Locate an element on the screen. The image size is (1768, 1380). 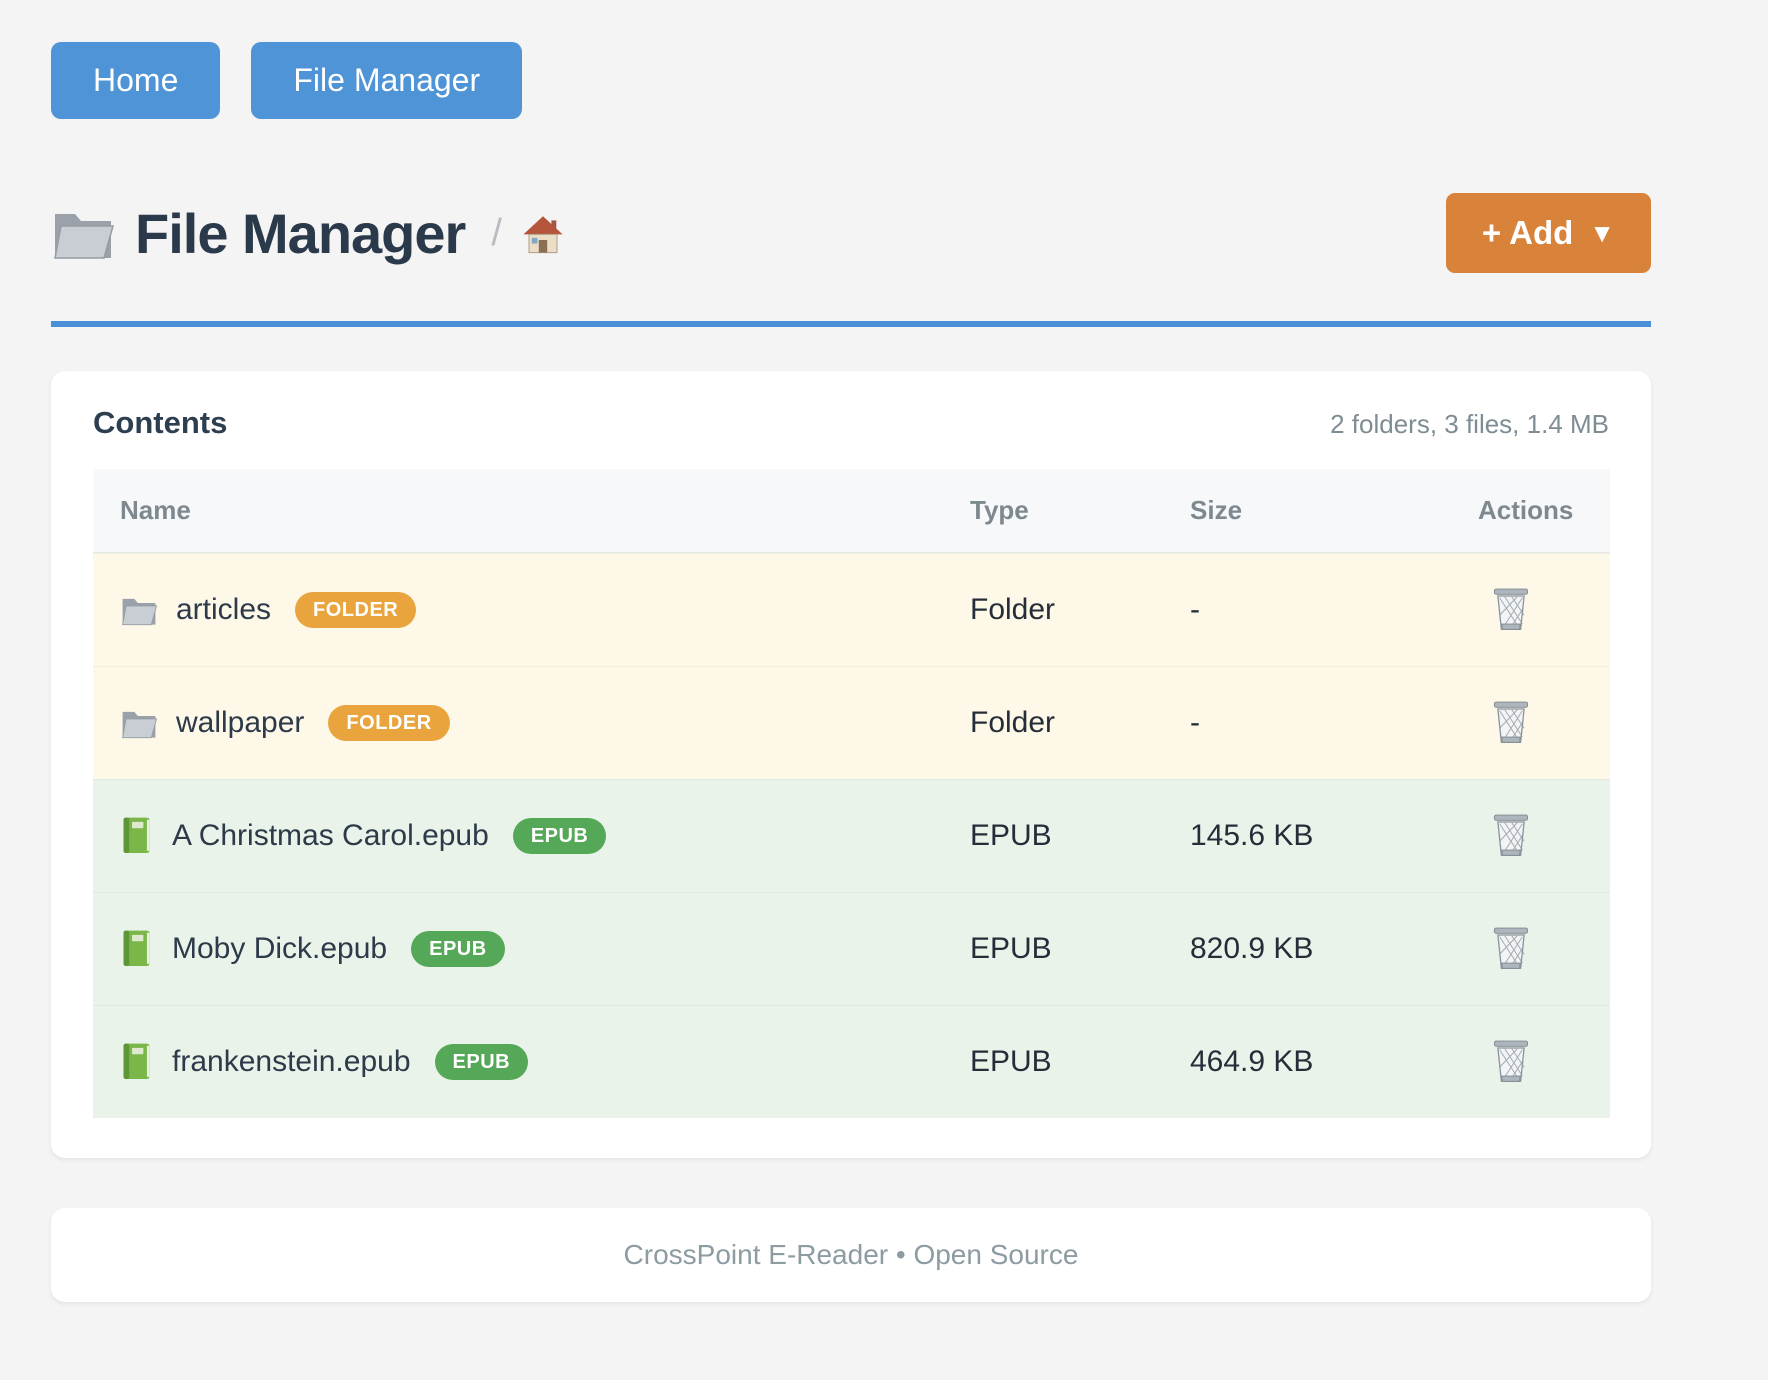
size-cell: 145.6 KB is located at coordinates (1252, 835).